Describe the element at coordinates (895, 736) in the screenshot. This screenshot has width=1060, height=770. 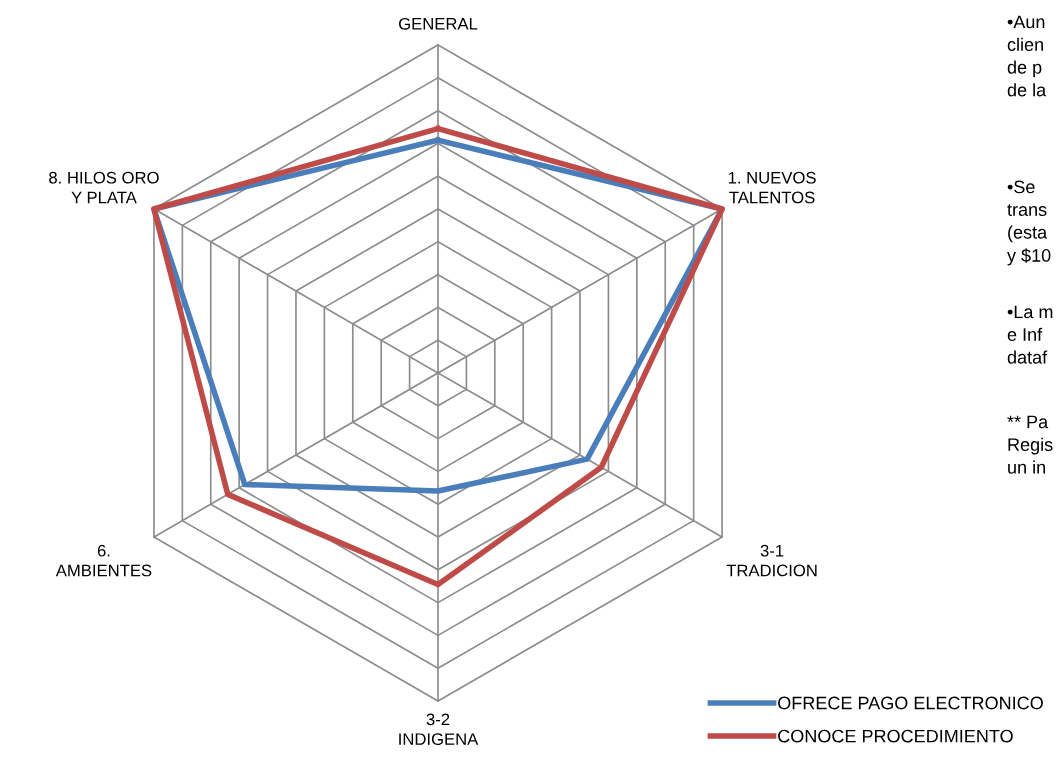
I see `legend-label: CONOCE PROCEDIMIENTO` at that location.